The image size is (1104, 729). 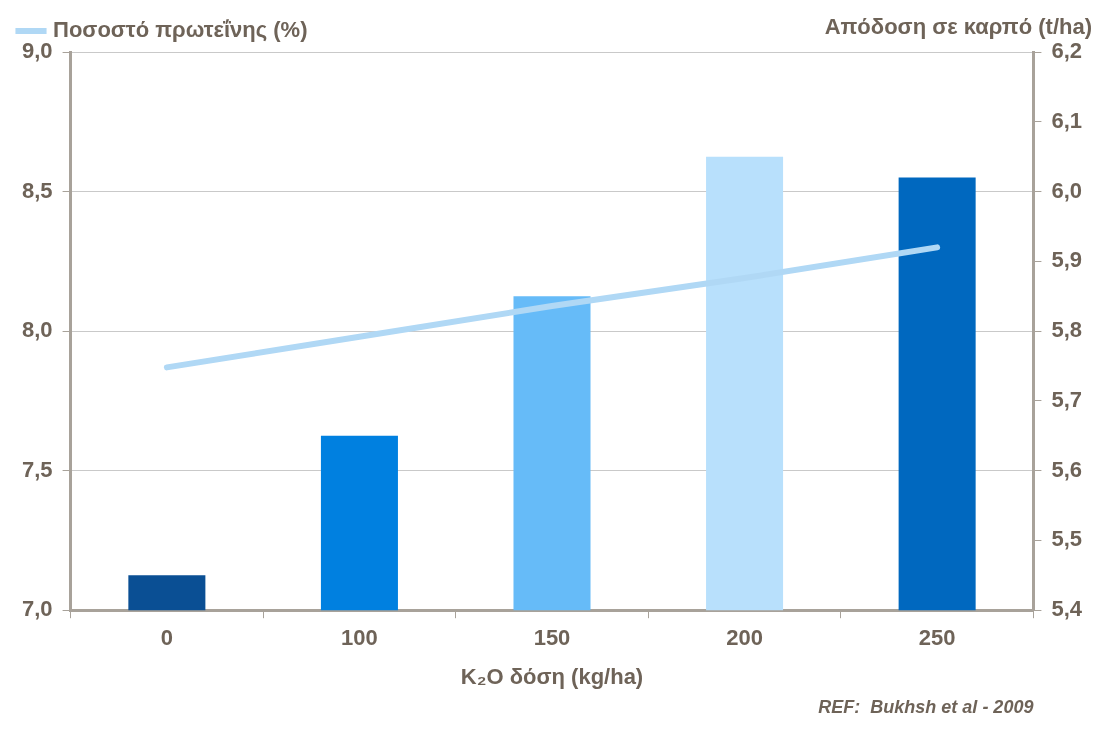 I want to click on y2-tick-label: 6,0, so click(x=1067, y=190).